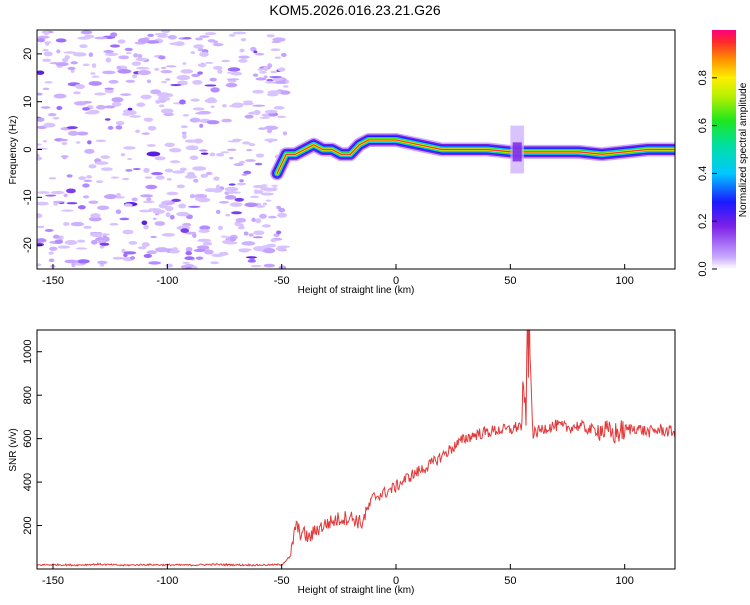 Image resolution: width=750 pixels, height=605 pixels. What do you see at coordinates (396, 281) in the screenshot?
I see `heatmap-x-tick-label: 0` at bounding box center [396, 281].